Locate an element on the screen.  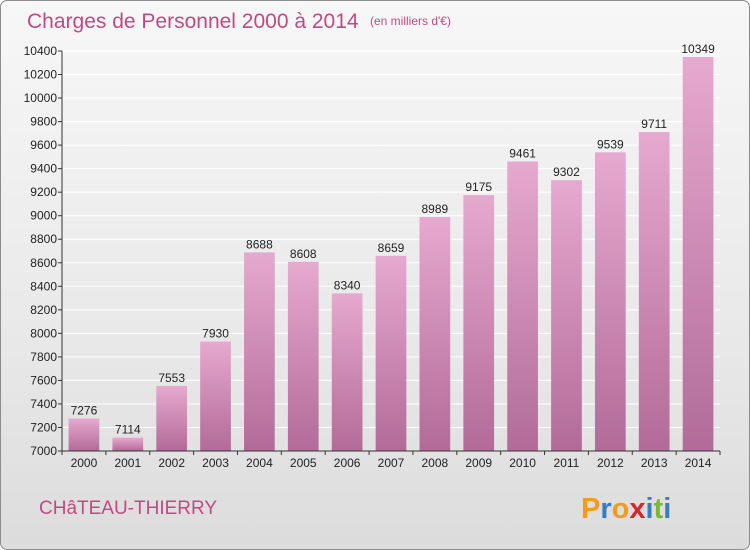
bar-2006 is located at coordinates (347, 372).